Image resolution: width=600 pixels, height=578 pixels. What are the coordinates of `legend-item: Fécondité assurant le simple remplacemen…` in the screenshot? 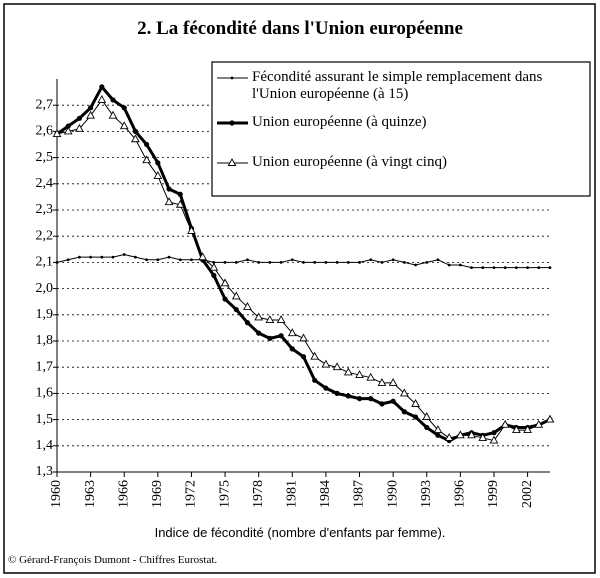 It's located at (397, 85).